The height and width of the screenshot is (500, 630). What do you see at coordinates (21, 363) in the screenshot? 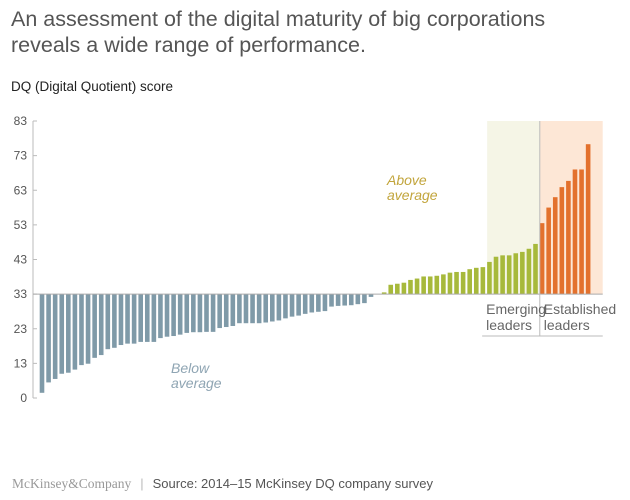
I see `y-tick-label: 13` at bounding box center [21, 363].